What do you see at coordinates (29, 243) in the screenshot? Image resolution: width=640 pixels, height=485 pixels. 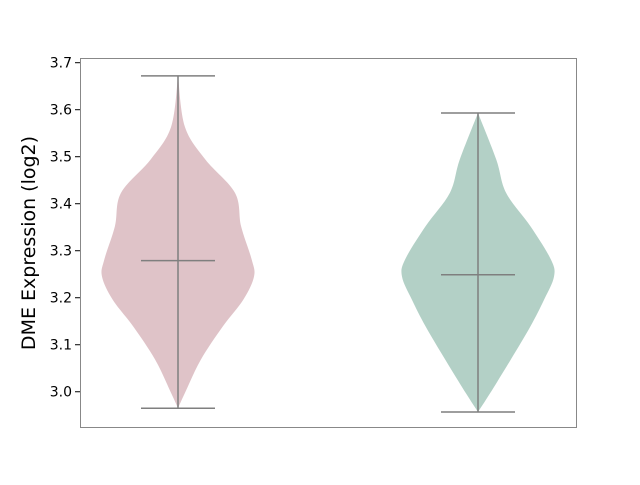 I see `y-axis-label: DME Expression (log2)` at bounding box center [29, 243].